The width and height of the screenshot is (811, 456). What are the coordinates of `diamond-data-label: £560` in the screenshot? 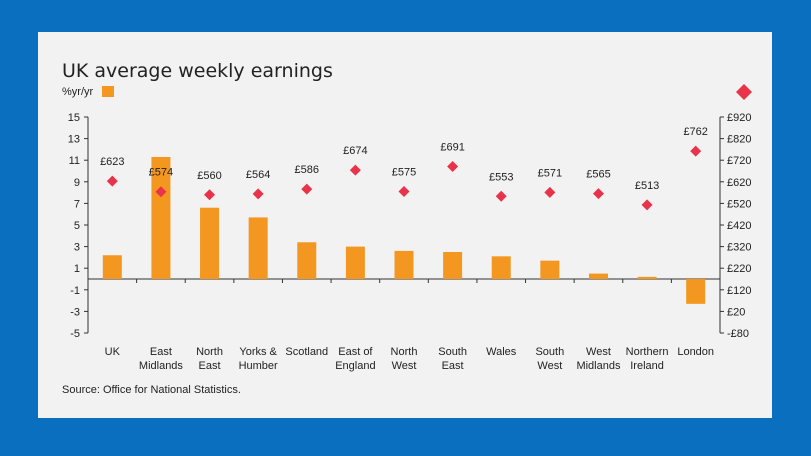 It's located at (209, 176).